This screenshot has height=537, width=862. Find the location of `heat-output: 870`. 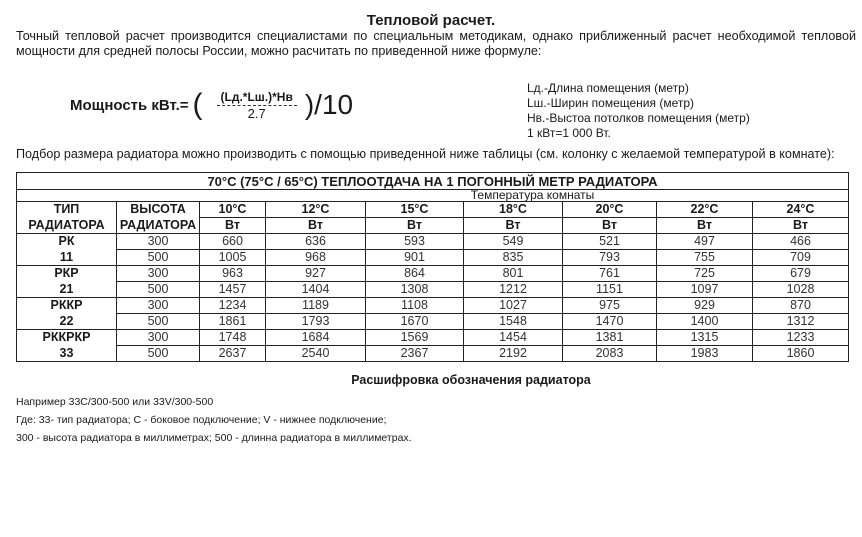

heat-output: 870 is located at coordinates (800, 305).